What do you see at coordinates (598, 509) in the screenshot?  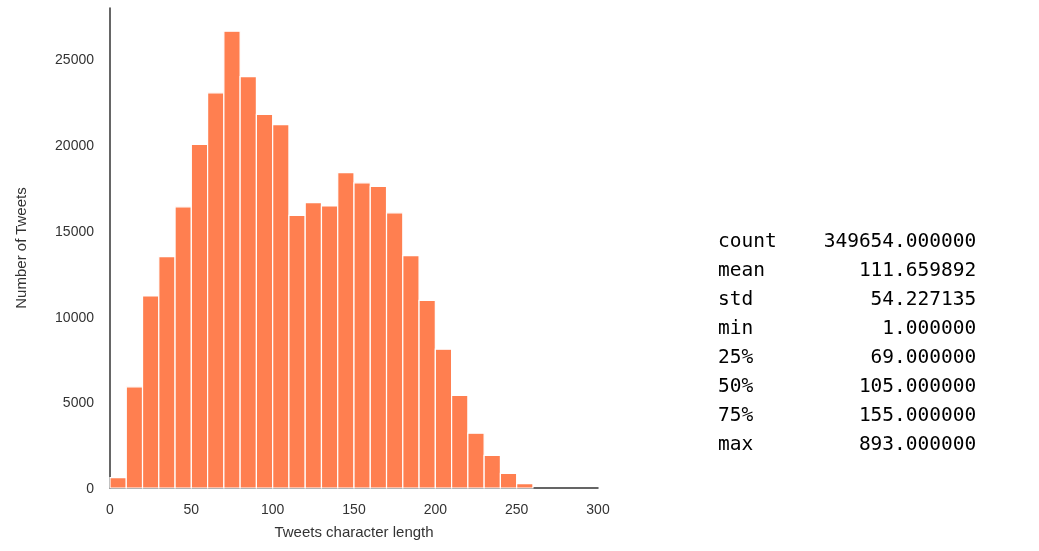 I see `x-tick-label: 300` at bounding box center [598, 509].